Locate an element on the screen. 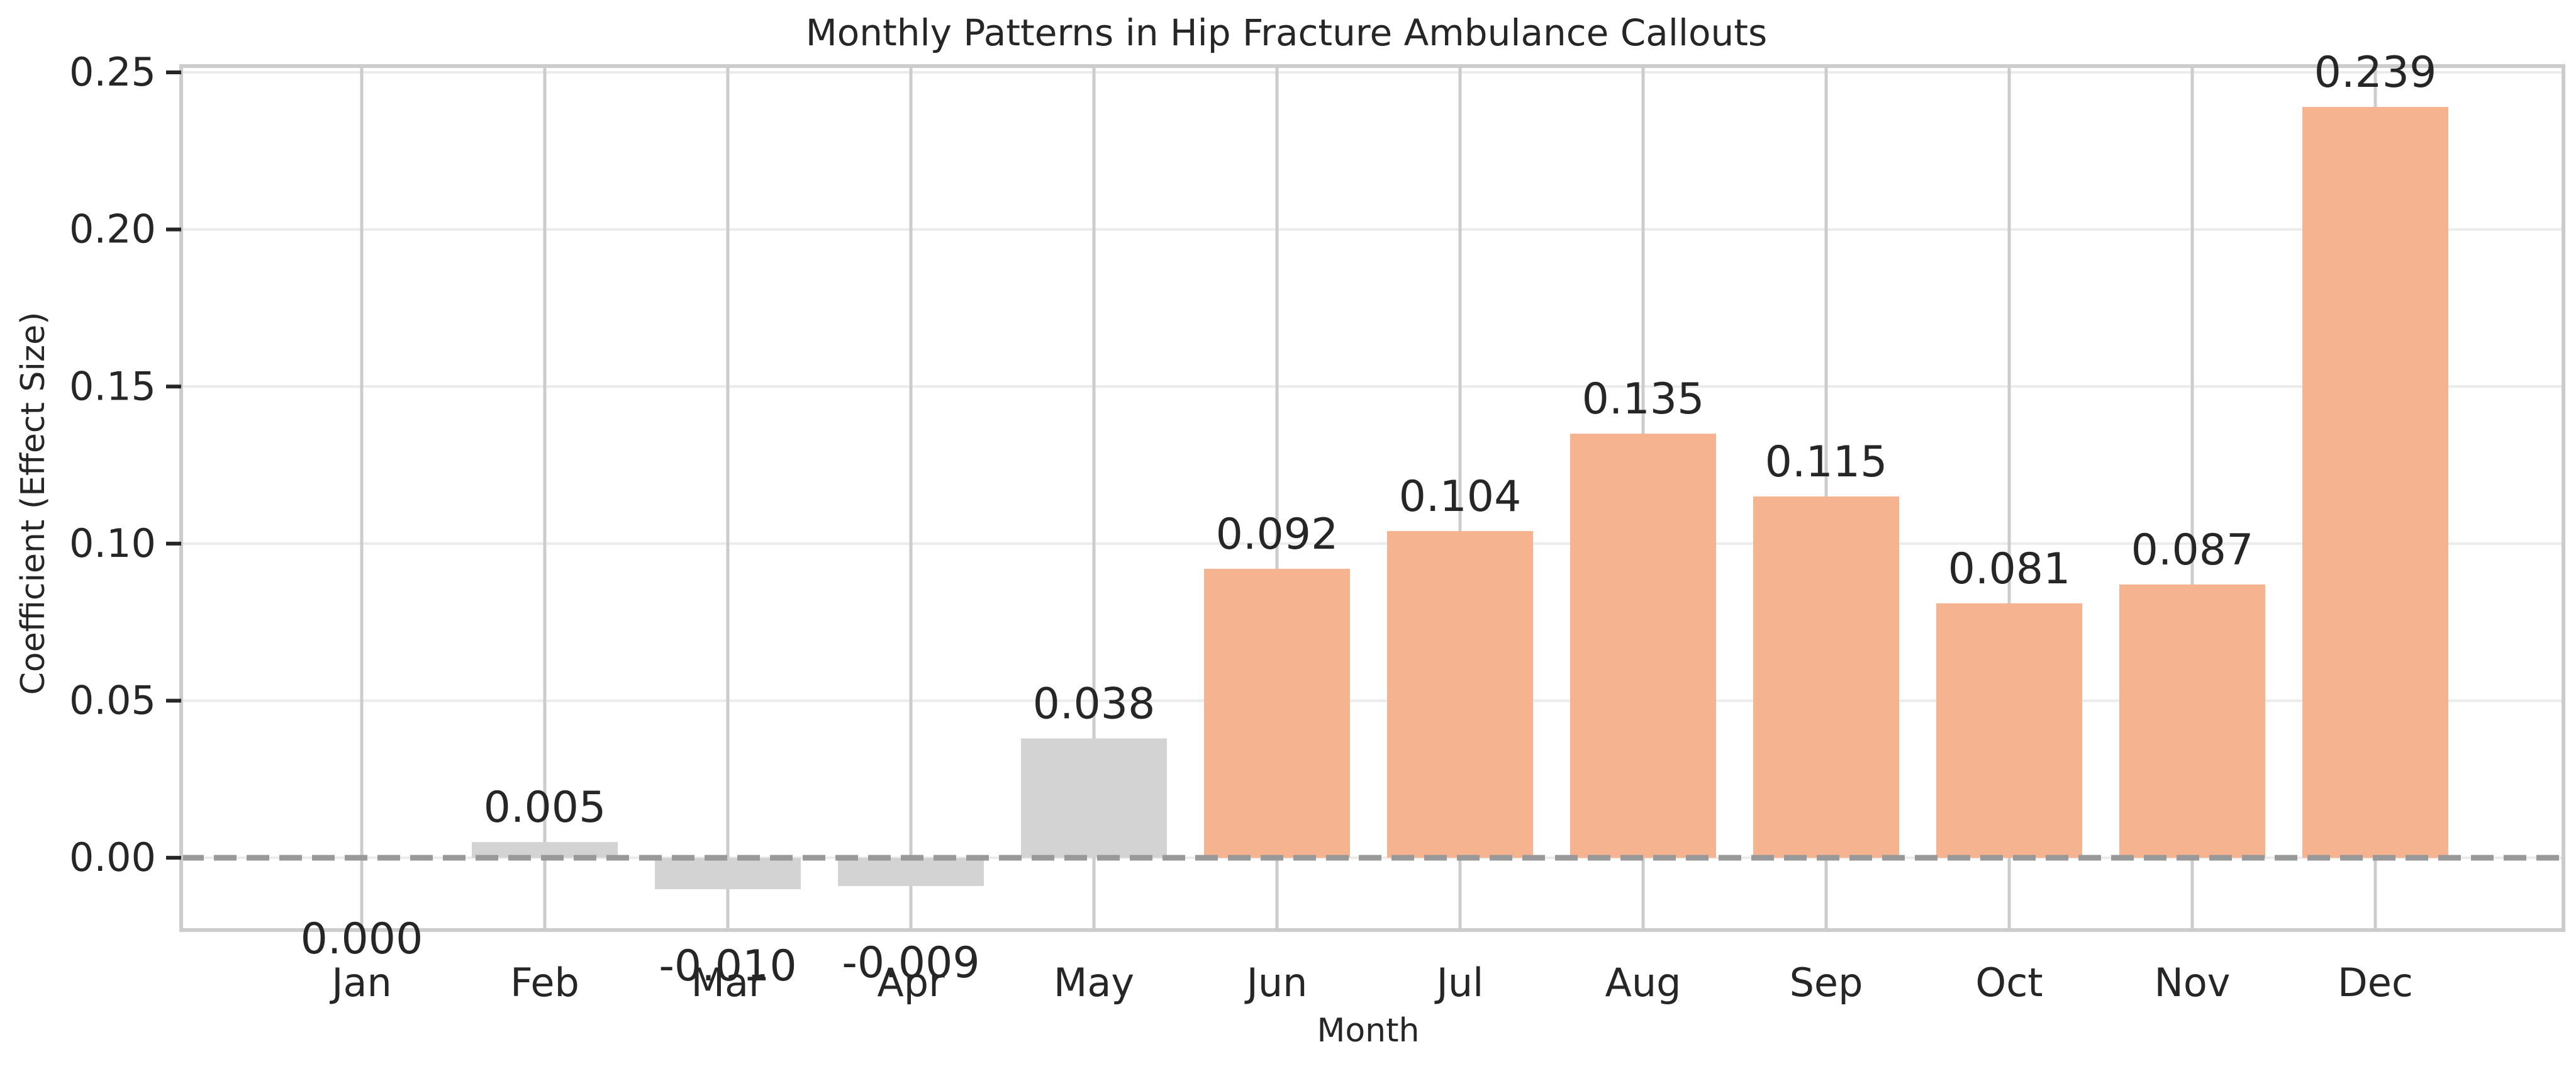 The width and height of the screenshot is (2576, 1071). bar-aug is located at coordinates (1643, 646).